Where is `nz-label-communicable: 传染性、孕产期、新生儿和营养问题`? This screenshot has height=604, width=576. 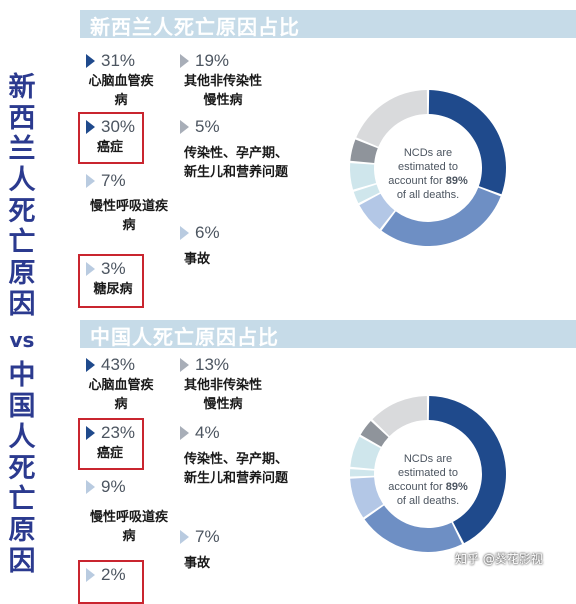 nz-label-communicable: 传染性、孕产期、新生儿和营养问题 is located at coordinates (235, 163).